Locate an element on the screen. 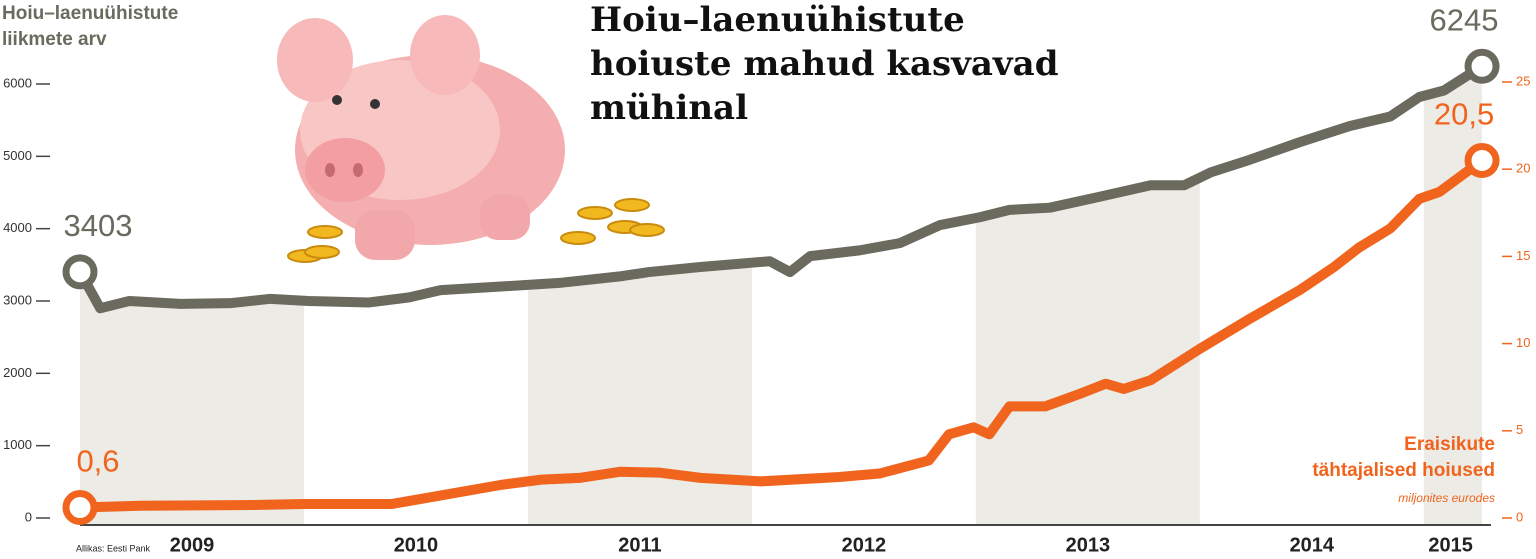 Image resolution: width=1536 pixels, height=559 pixels. y2-tick-label: 20 is located at coordinates (1523, 168).